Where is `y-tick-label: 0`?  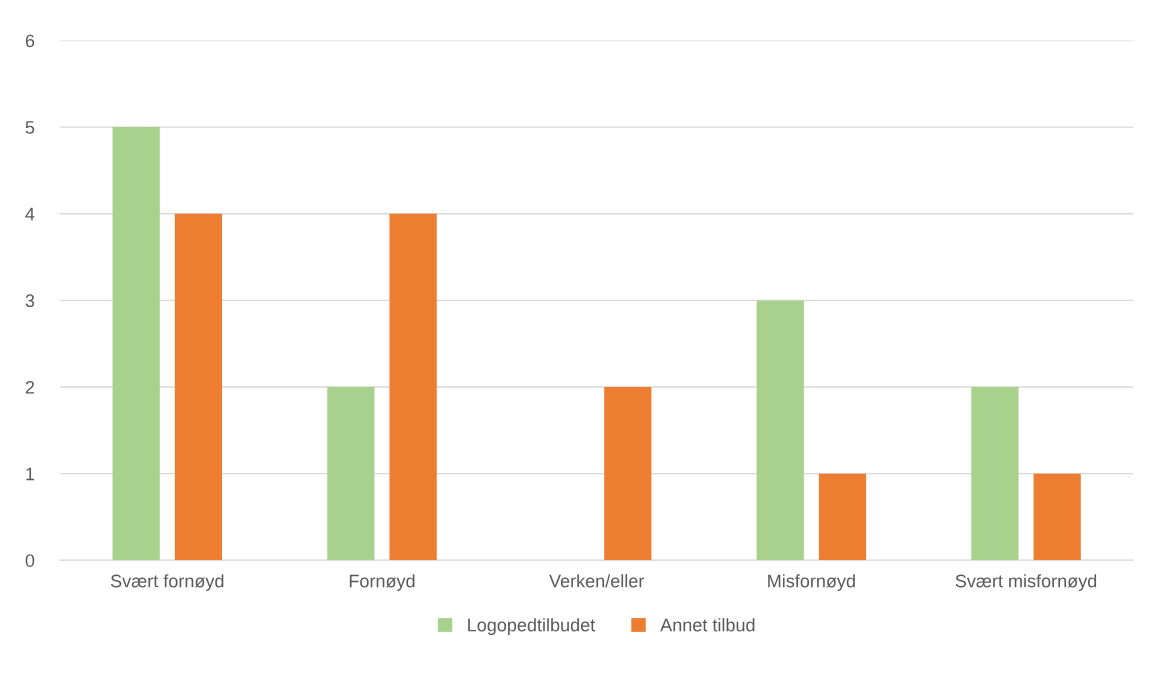
y-tick-label: 0 is located at coordinates (30, 560).